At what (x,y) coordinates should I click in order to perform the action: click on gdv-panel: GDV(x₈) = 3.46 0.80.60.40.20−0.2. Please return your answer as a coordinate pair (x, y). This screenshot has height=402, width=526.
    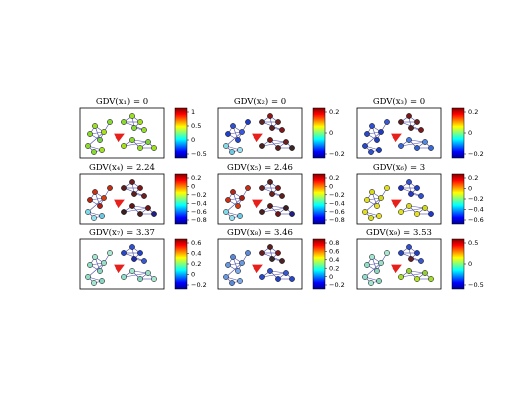
    Looking at the image, I should click on (281, 258).